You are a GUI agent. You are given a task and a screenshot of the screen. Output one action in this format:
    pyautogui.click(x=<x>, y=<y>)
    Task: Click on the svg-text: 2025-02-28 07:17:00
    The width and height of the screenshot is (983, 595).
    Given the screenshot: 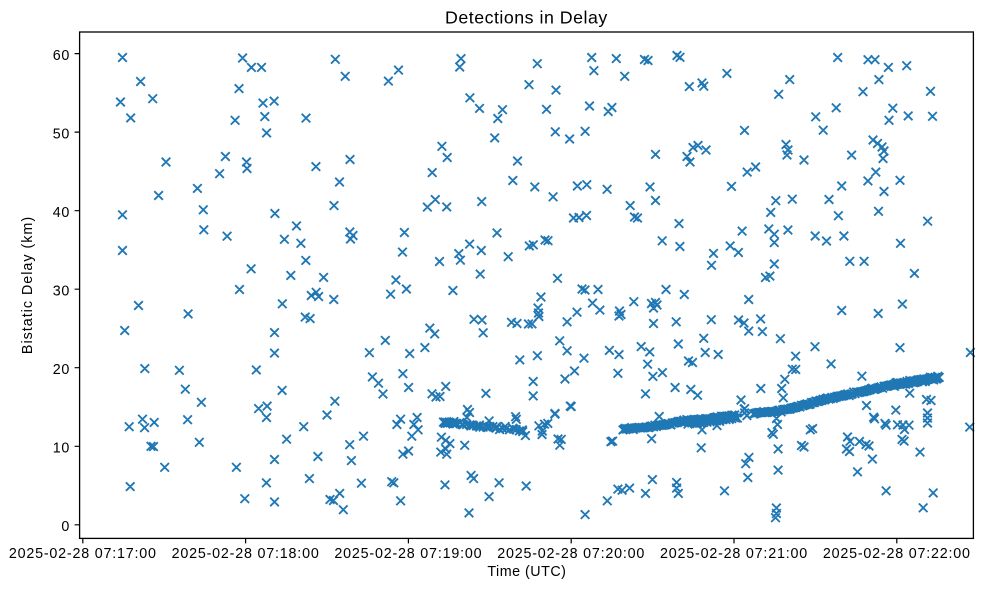 What is the action you would take?
    pyautogui.click(x=83, y=554)
    